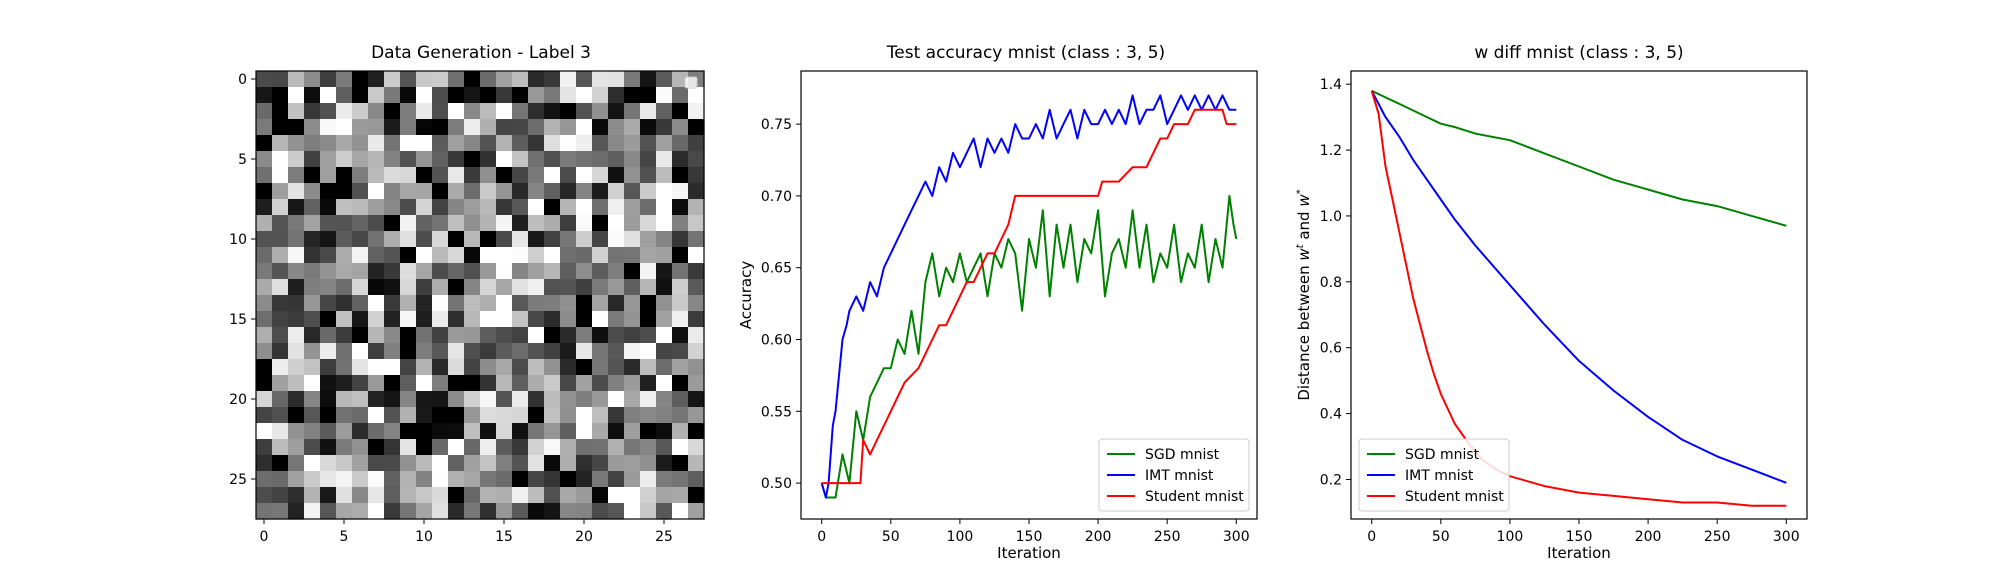 This screenshot has width=2000, height=580. I want to click on series-line-imt-mnist, so click(1578, 287).